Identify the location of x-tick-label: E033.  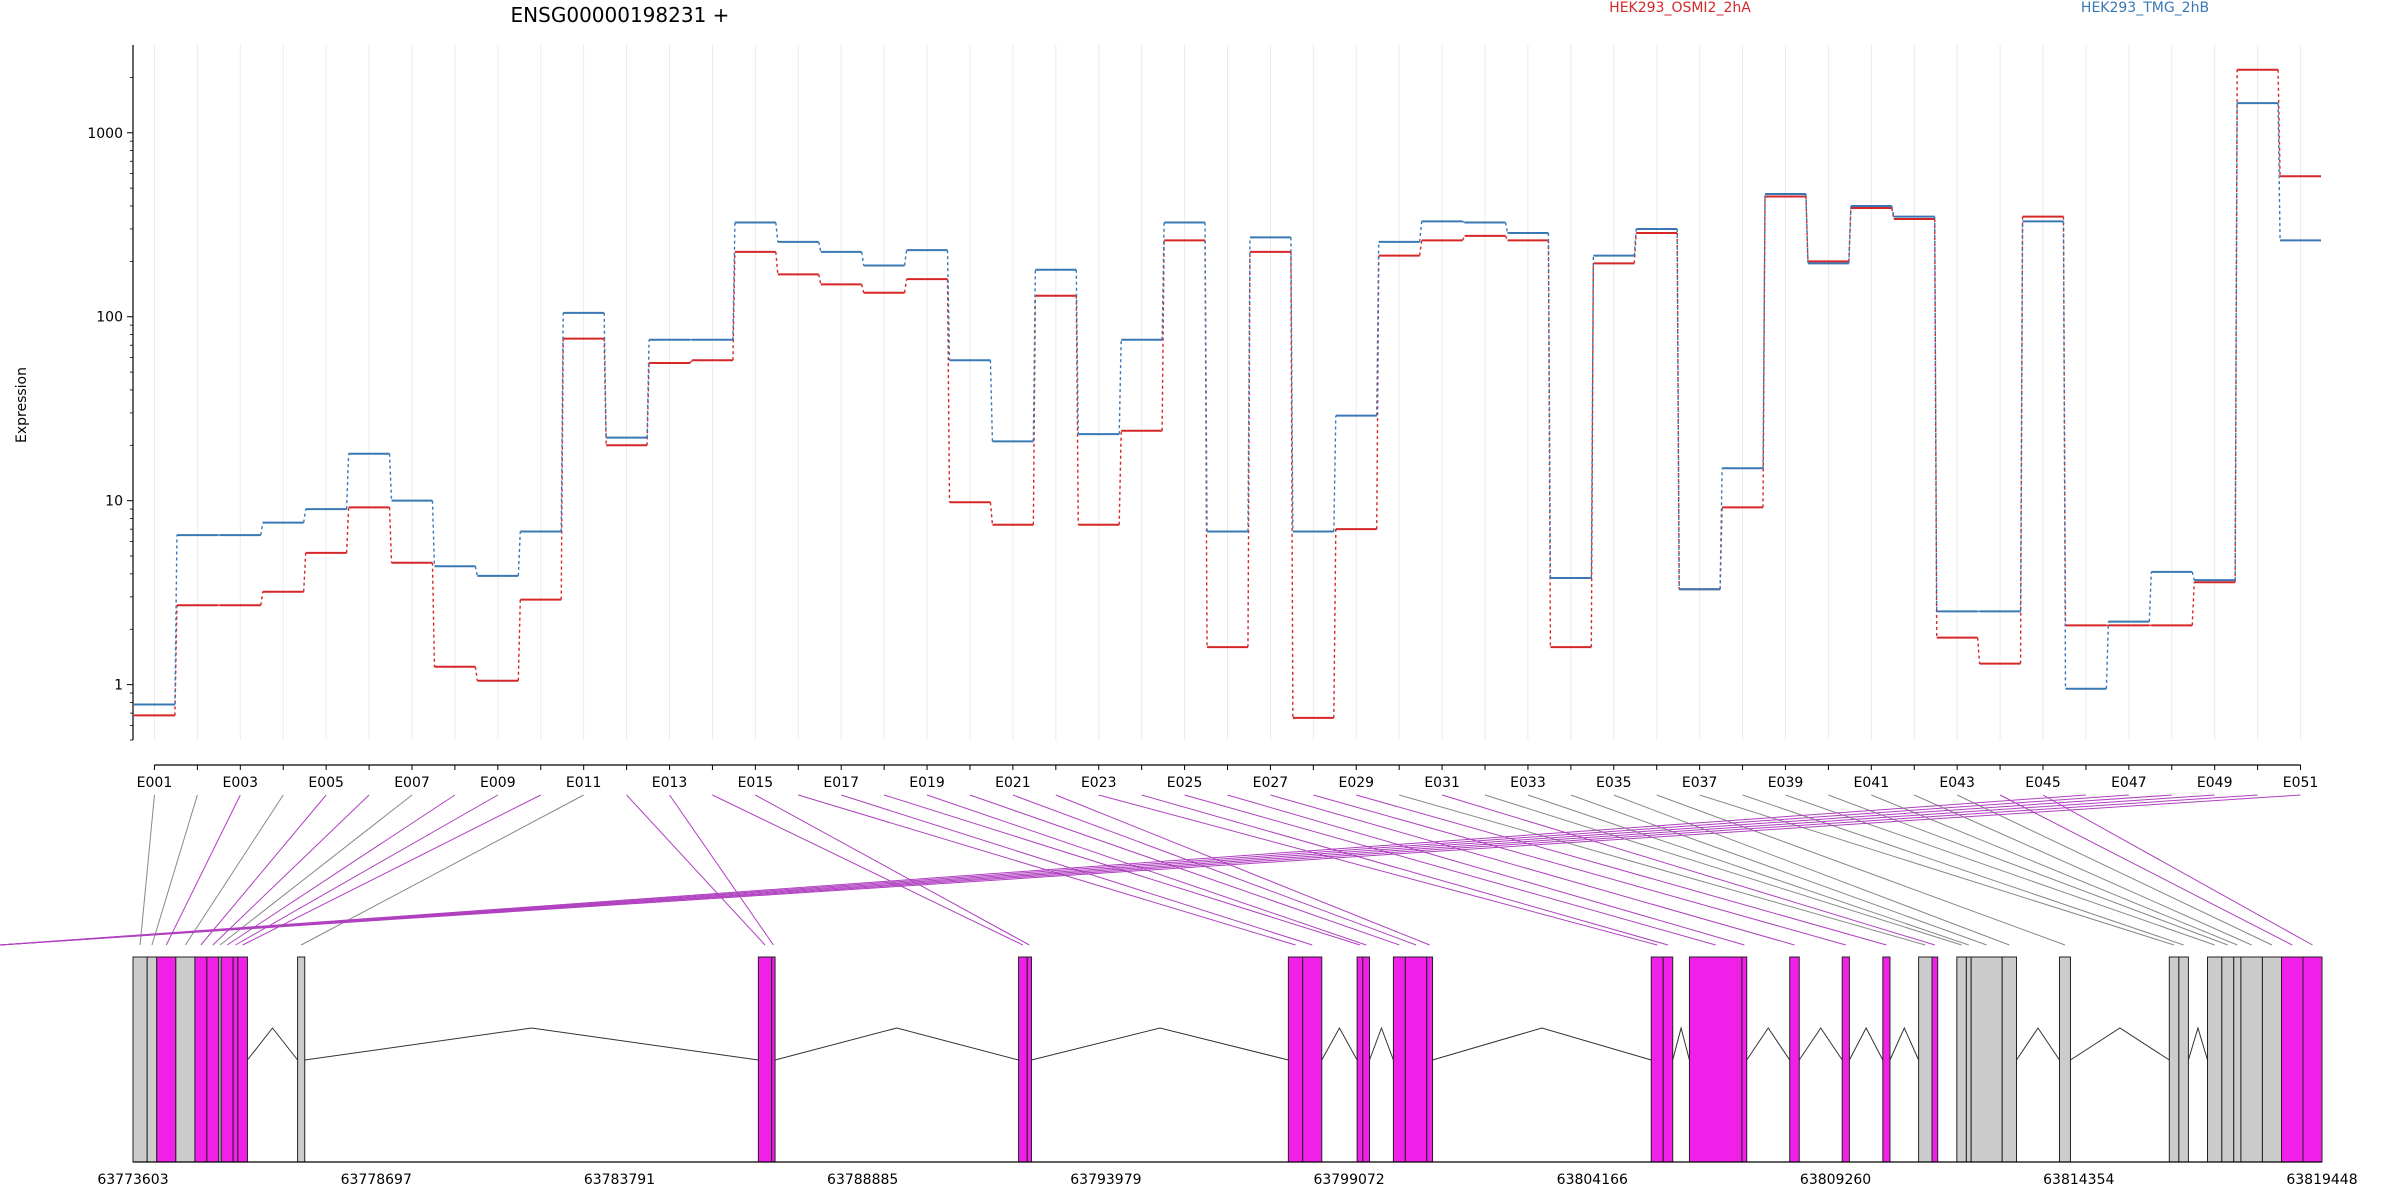
(1528, 783).